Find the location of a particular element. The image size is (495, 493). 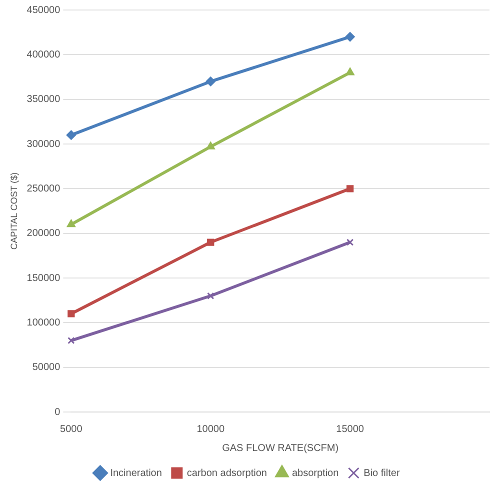

legend-label: Bio filter is located at coordinates (382, 473).